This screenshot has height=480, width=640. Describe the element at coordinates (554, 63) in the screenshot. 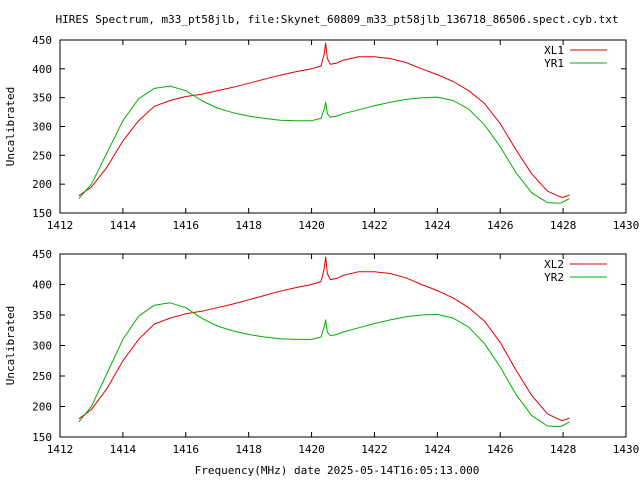

I see `legend-label-yr1: YR1` at that location.